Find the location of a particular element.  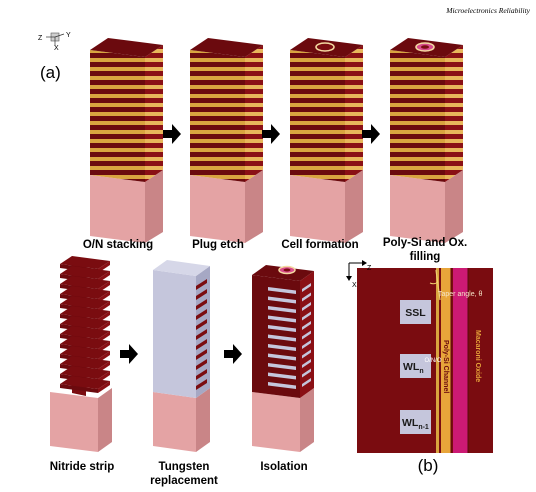

wl-n-label: WLn is located at coordinates (413, 368).